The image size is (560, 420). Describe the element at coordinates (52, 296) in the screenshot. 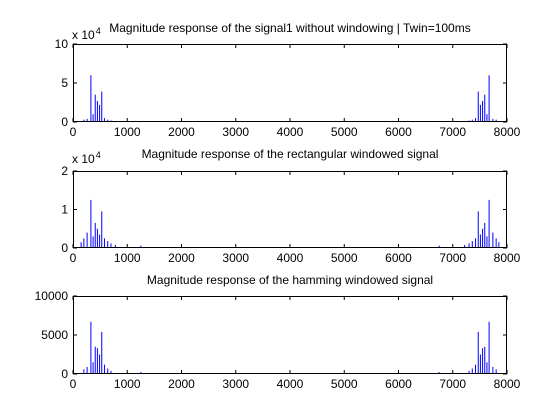

I see `subplot-3-y-tick-label-2: 10000` at that location.